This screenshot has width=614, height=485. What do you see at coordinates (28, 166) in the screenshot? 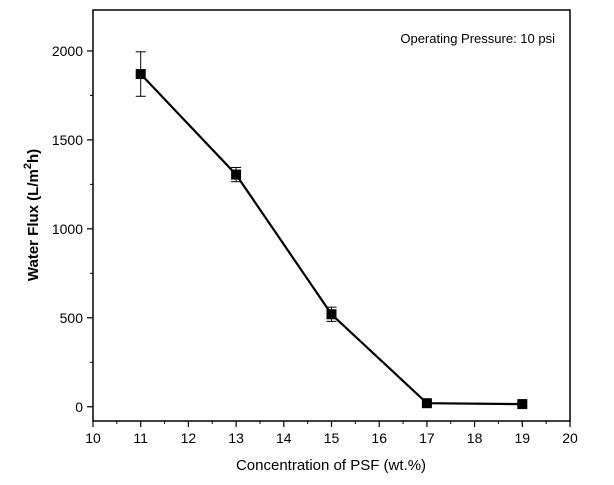
I see `y-axis-title-sup: 2` at bounding box center [28, 166].